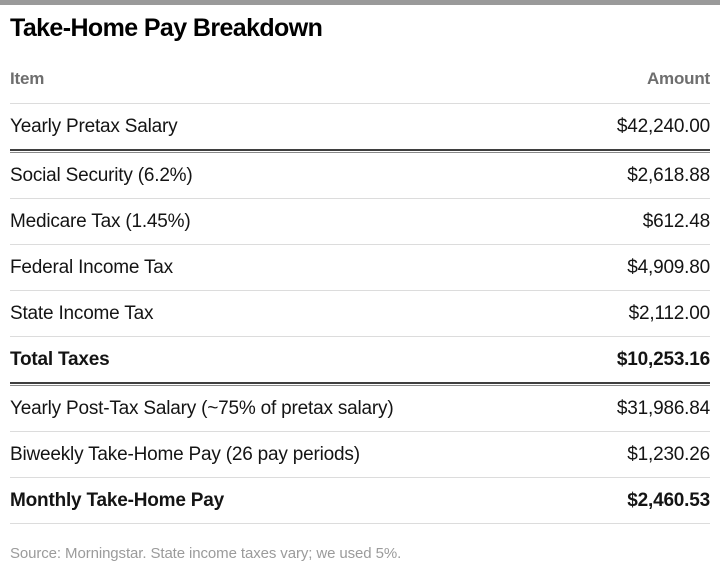  What do you see at coordinates (360, 221) in the screenshot?
I see `table-row: Medicare Tax (1.45%) $612.48` at bounding box center [360, 221].